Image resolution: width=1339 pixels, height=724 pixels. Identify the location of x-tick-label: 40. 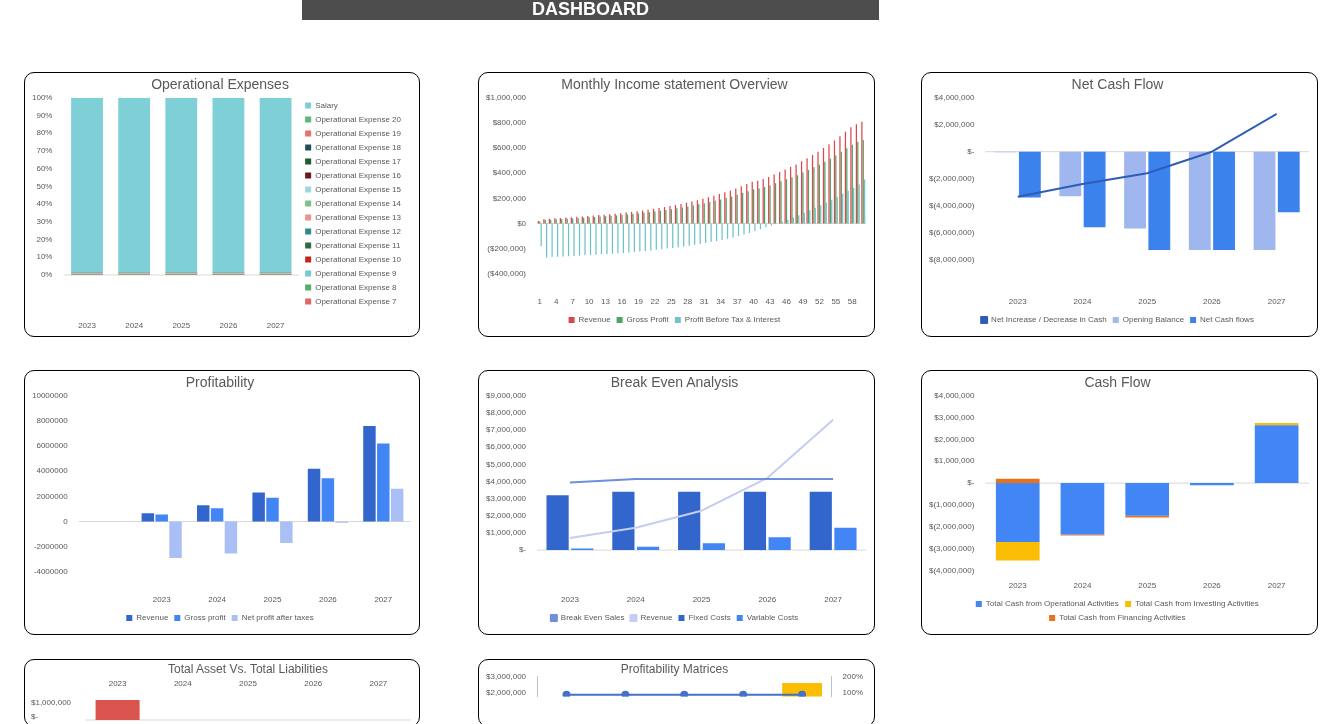
(754, 302).